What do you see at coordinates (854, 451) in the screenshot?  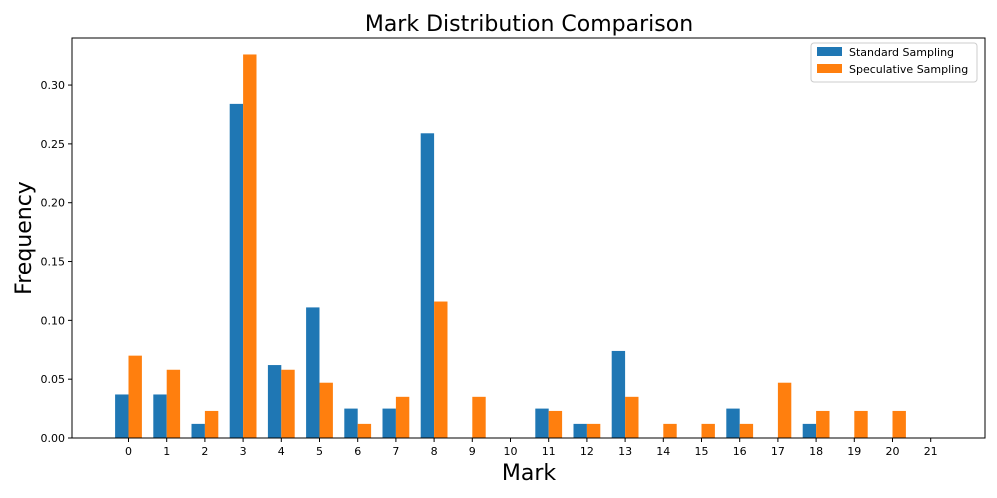 I see `x-tick-label: 19` at bounding box center [854, 451].